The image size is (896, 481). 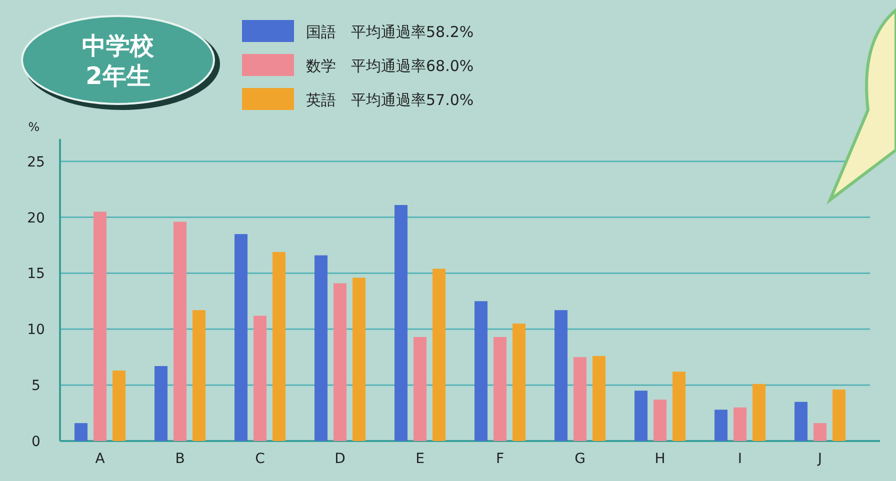 What do you see at coordinates (34, 127) in the screenshot?
I see `y-axis-title: %` at bounding box center [34, 127].